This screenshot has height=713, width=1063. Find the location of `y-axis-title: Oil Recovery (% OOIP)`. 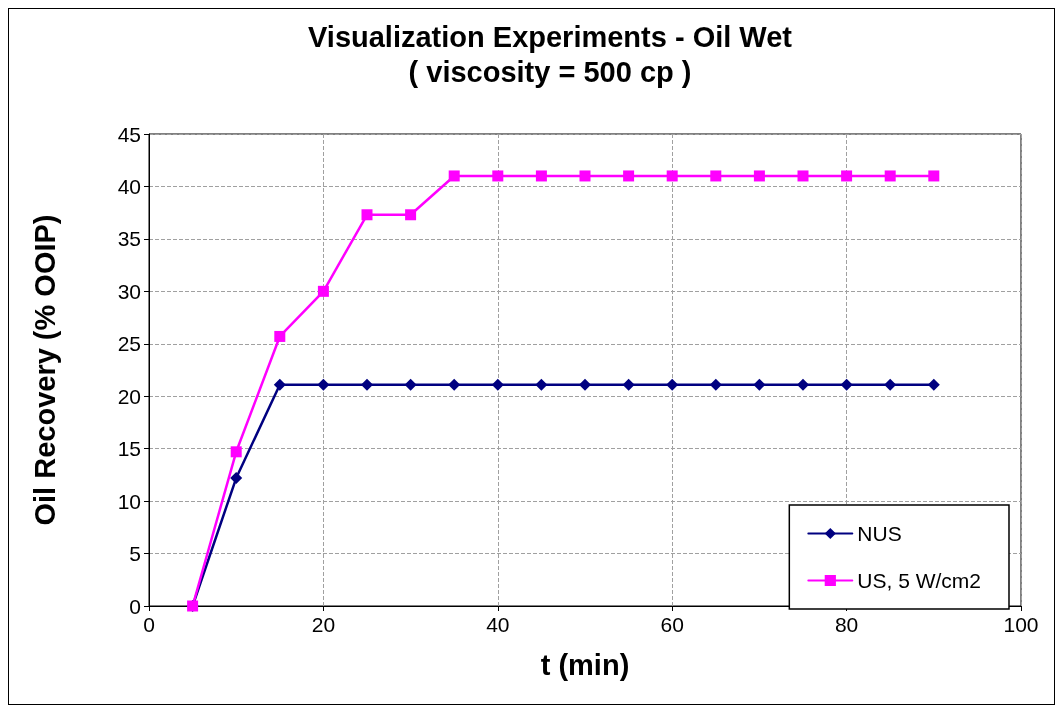

y-axis-title: Oil Recovery (% OOIP) is located at coordinates (44, 370).